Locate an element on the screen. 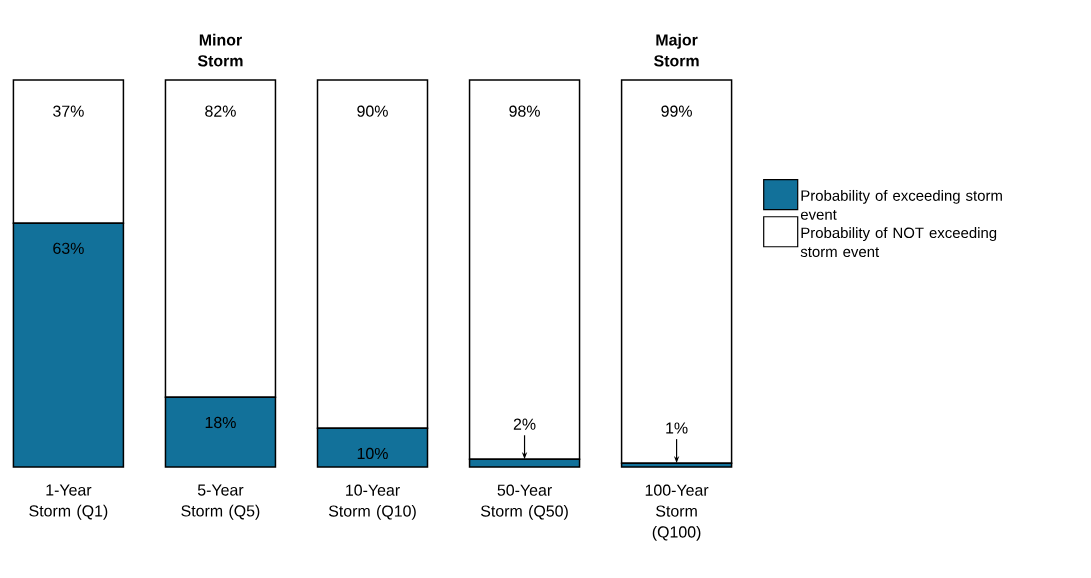  data-label: 18% is located at coordinates (220, 422).